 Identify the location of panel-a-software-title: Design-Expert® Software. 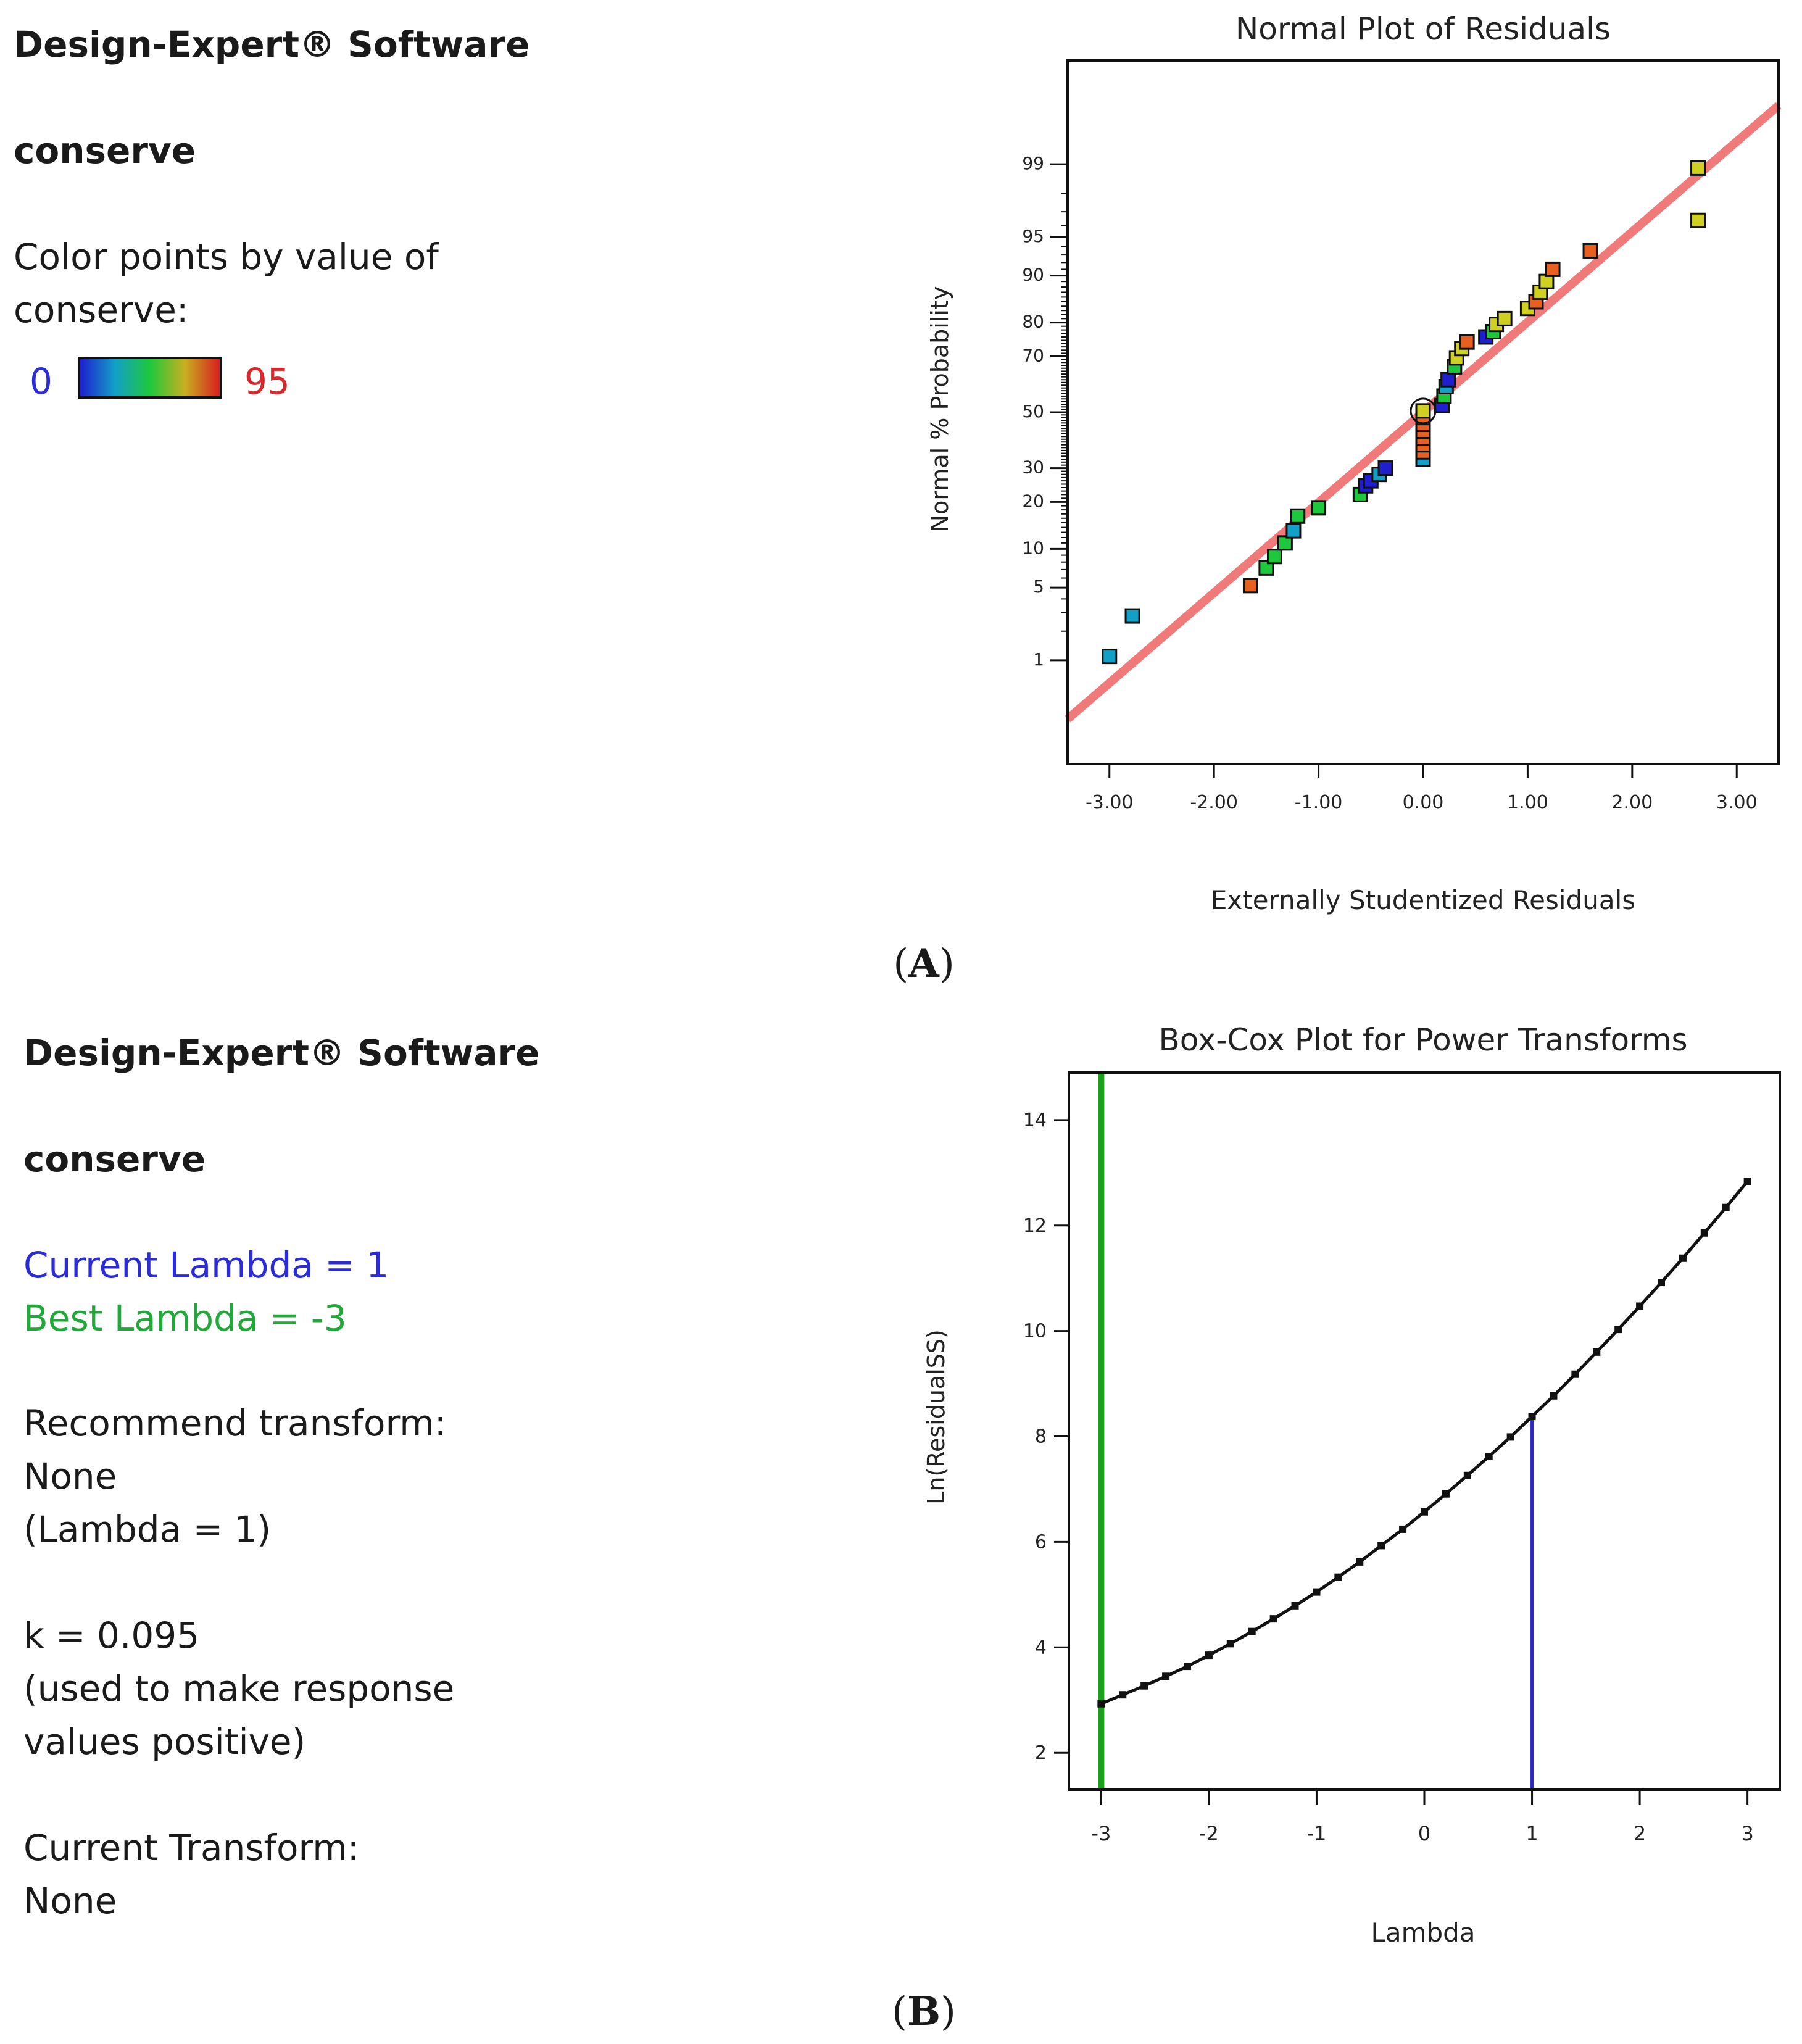
(272, 44).